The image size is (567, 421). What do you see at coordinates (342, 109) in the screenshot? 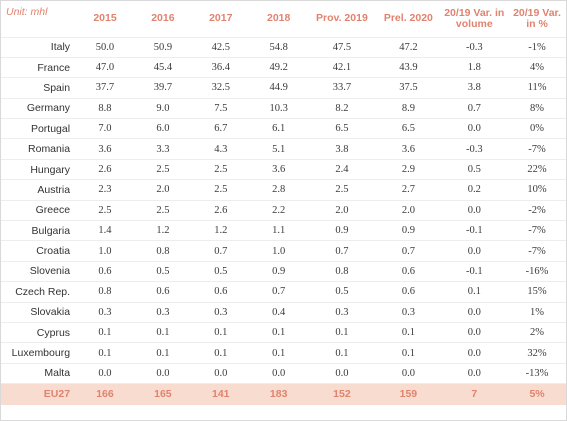
I see `table-cell: 8.2` at bounding box center [342, 109].